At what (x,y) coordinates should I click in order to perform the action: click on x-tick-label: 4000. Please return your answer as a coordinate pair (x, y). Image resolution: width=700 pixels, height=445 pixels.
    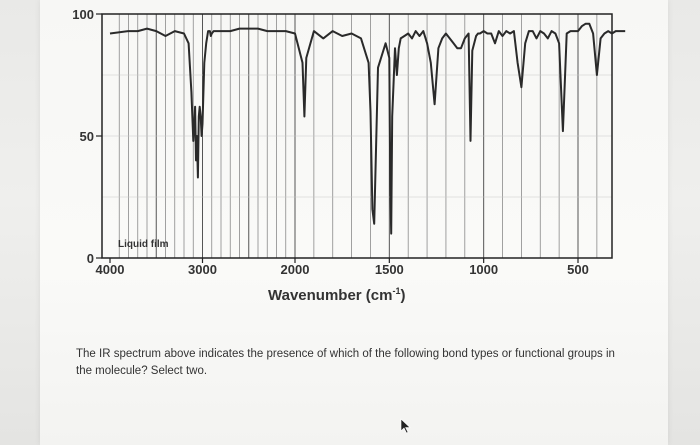
    Looking at the image, I should click on (110, 269).